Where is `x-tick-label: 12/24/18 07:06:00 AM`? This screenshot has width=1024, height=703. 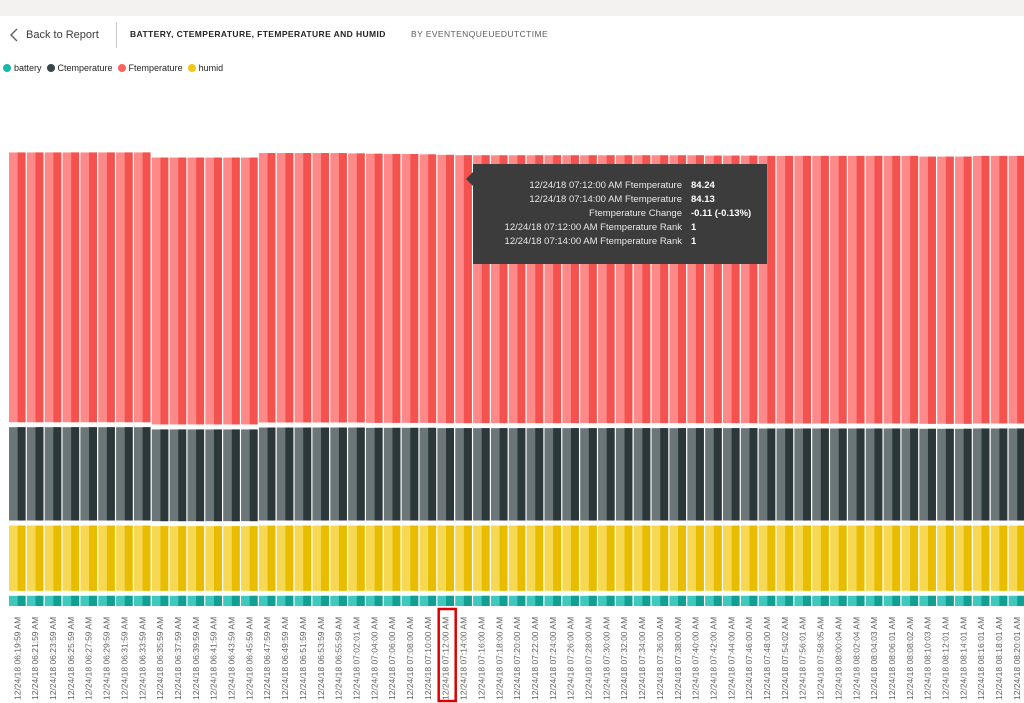 x-tick-label: 12/24/18 07:06:00 AM is located at coordinates (392, 658).